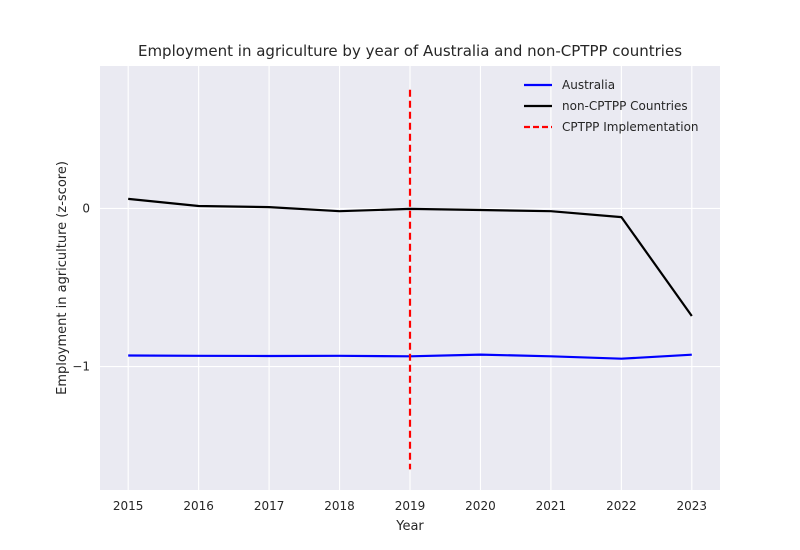 Image resolution: width=800 pixels, height=550 pixels. I want to click on y-axis-ticks: 0 −1, so click(81, 287).